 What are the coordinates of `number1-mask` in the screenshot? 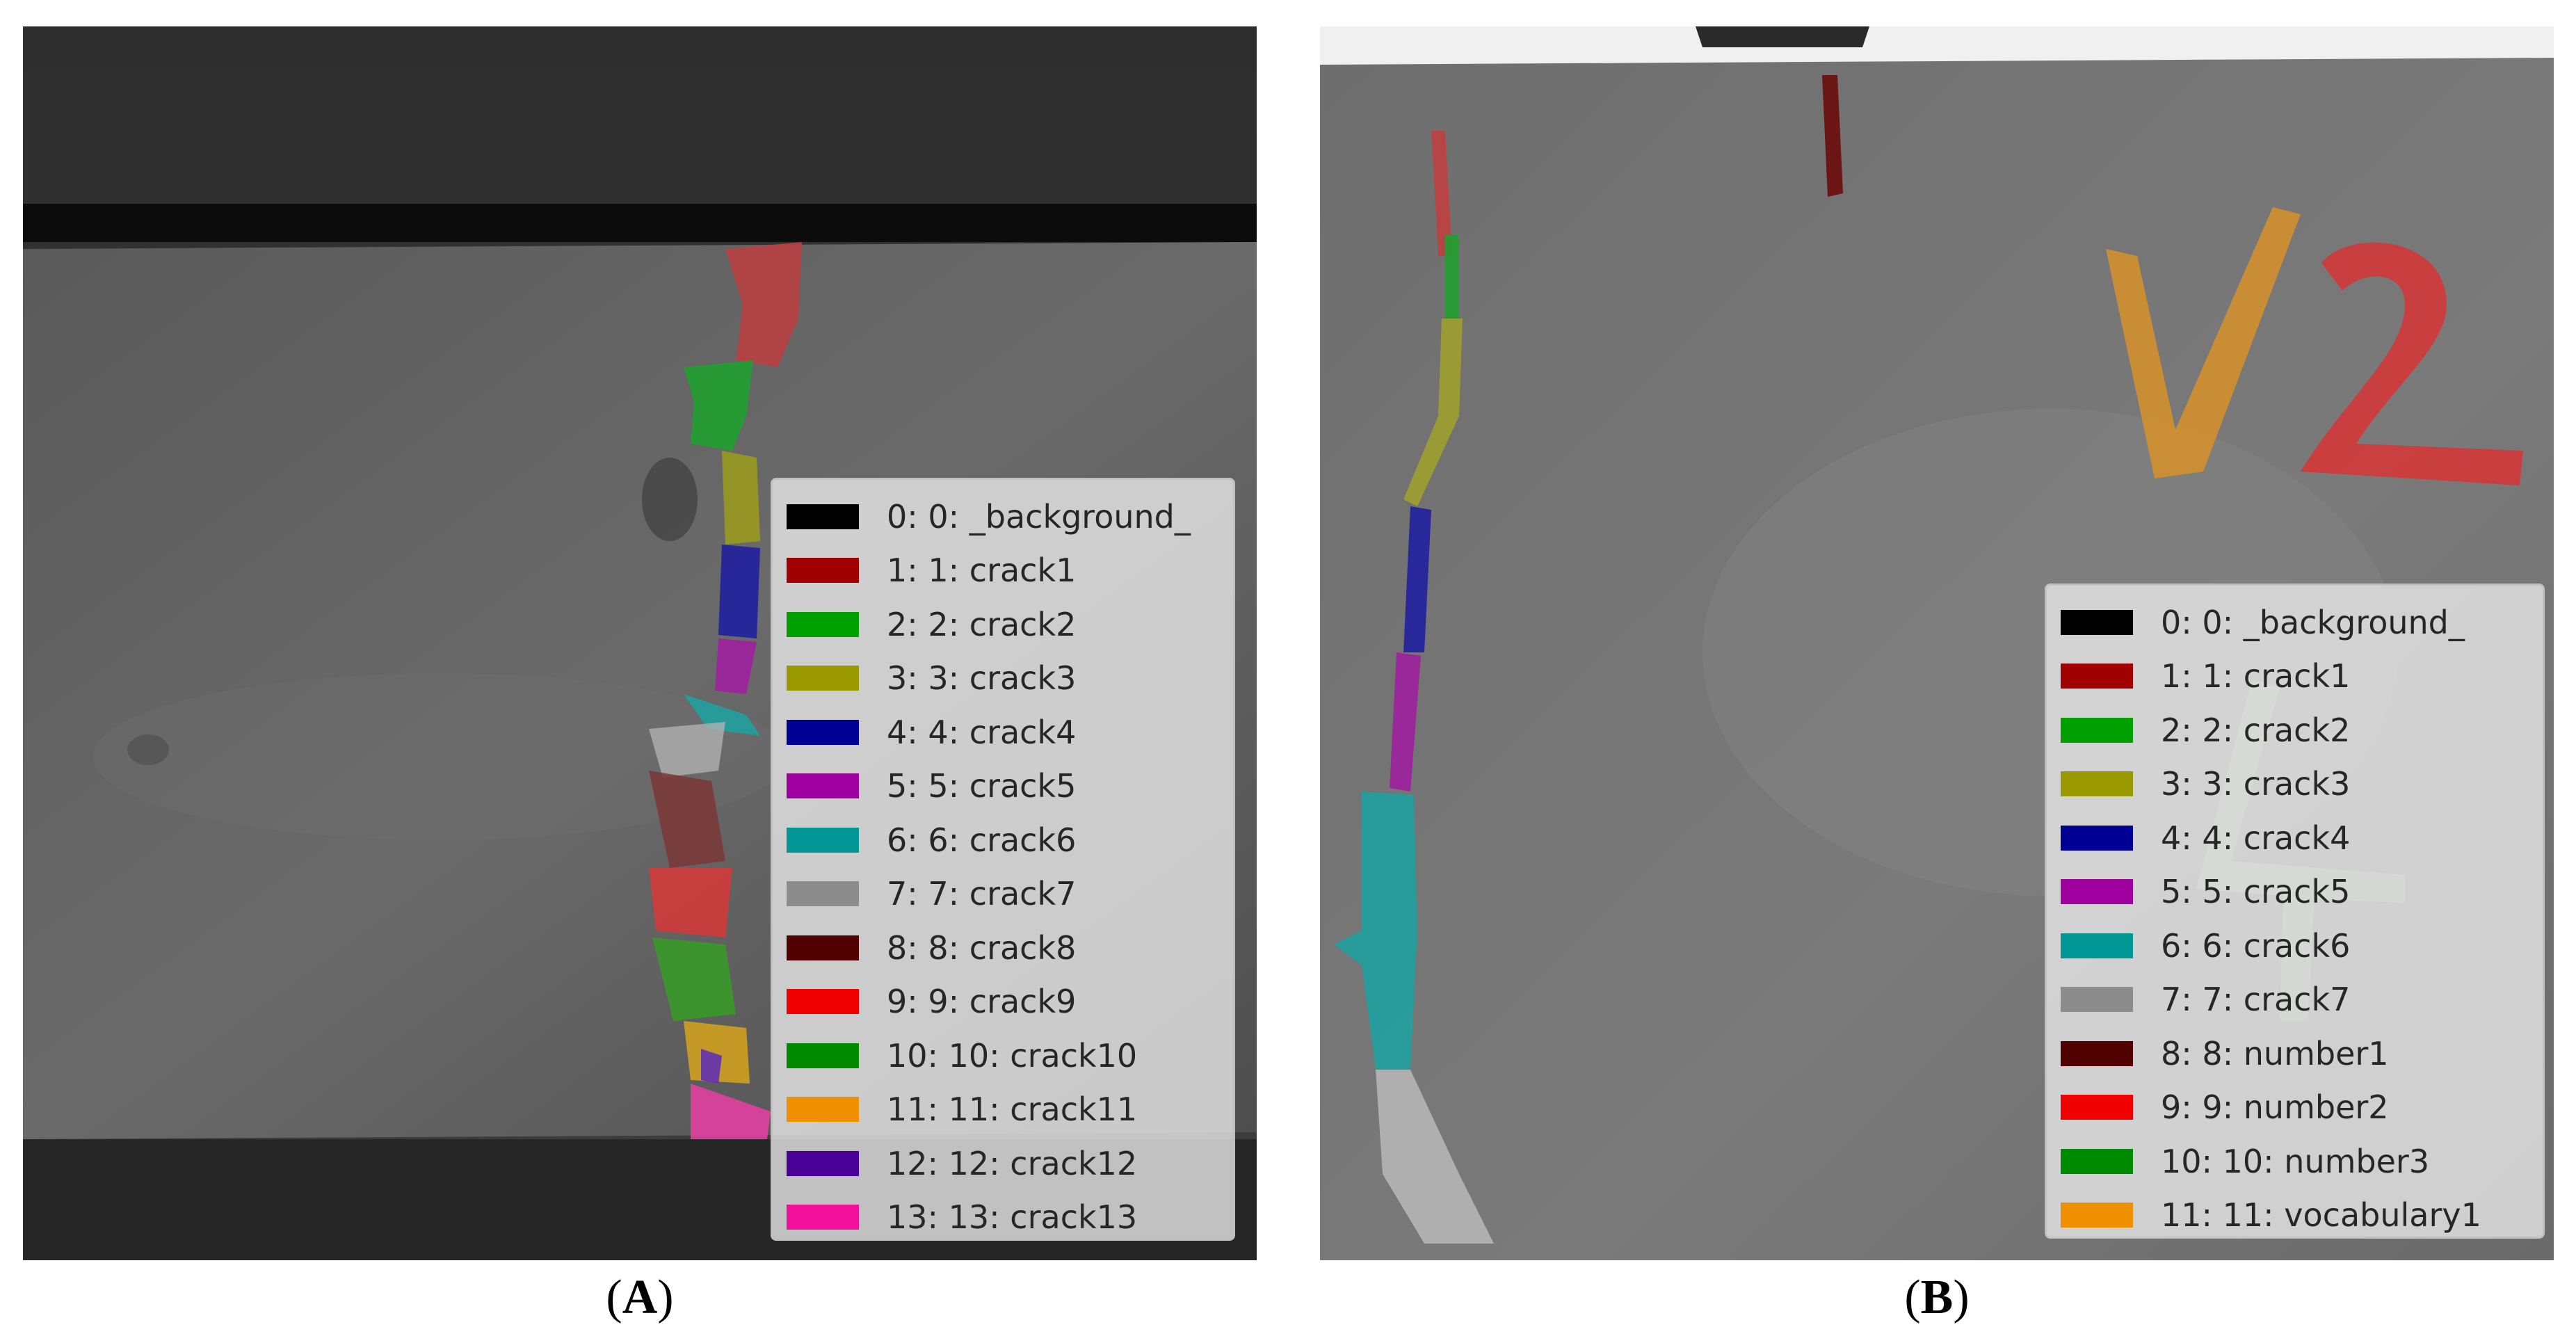 It's located at (1833, 136).